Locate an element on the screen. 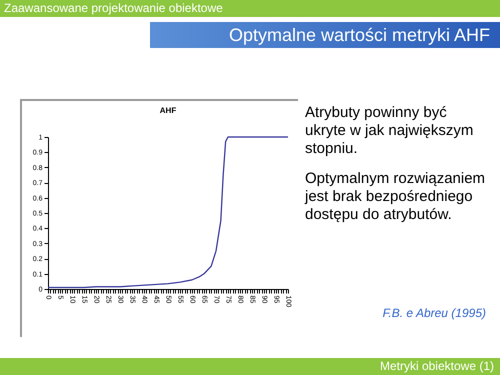  chart-title: AHF is located at coordinates (168, 110).